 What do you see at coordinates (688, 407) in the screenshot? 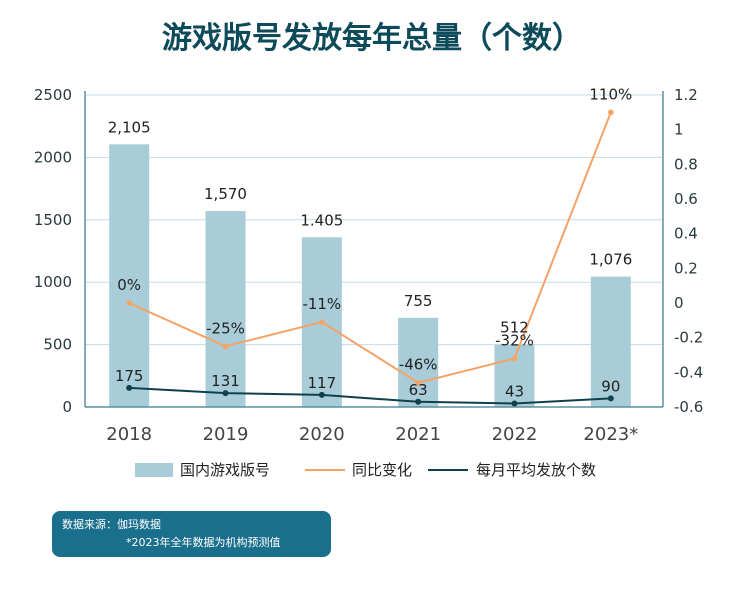
I see `y-right-tick: -0.6` at bounding box center [688, 407].